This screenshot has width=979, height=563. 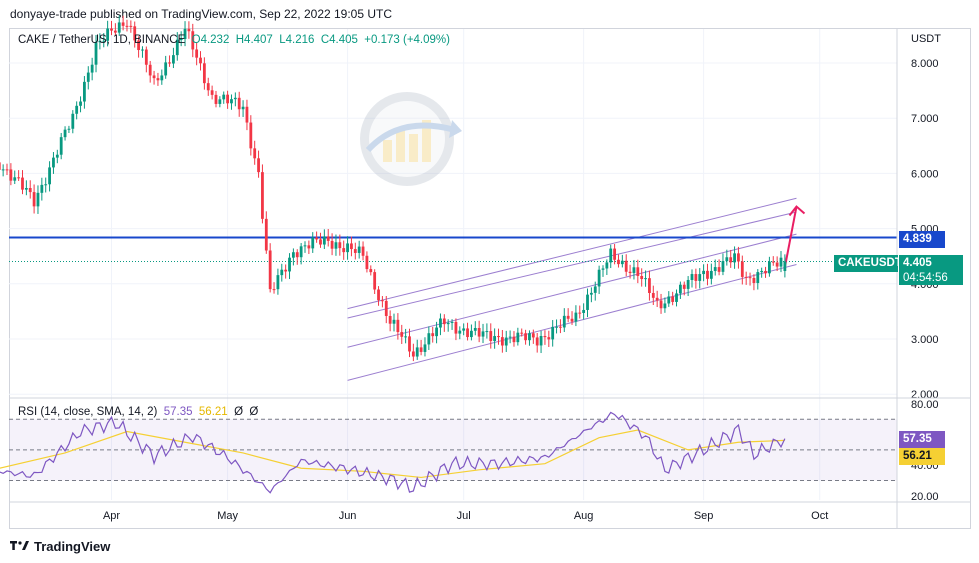 I want to click on tradingview-brand: TradingView, so click(x=60, y=546).